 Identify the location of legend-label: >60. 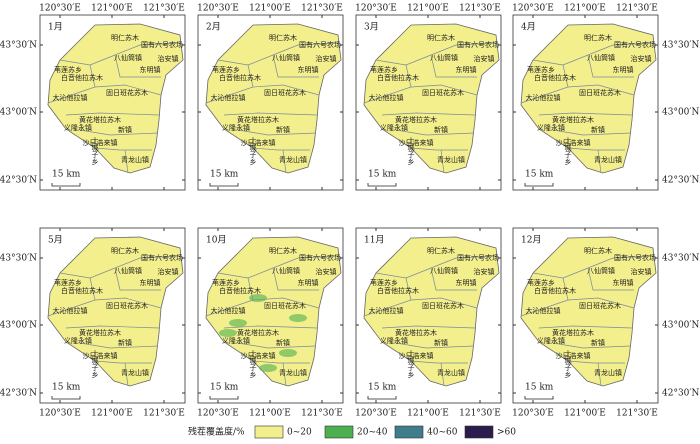
(506, 433).